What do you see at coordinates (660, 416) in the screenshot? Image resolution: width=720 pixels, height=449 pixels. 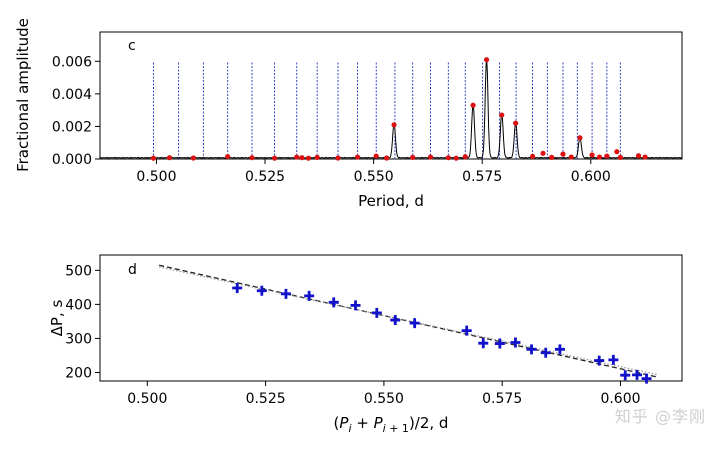 I see `watermark-text: 知乎 @李刚` at bounding box center [660, 416].